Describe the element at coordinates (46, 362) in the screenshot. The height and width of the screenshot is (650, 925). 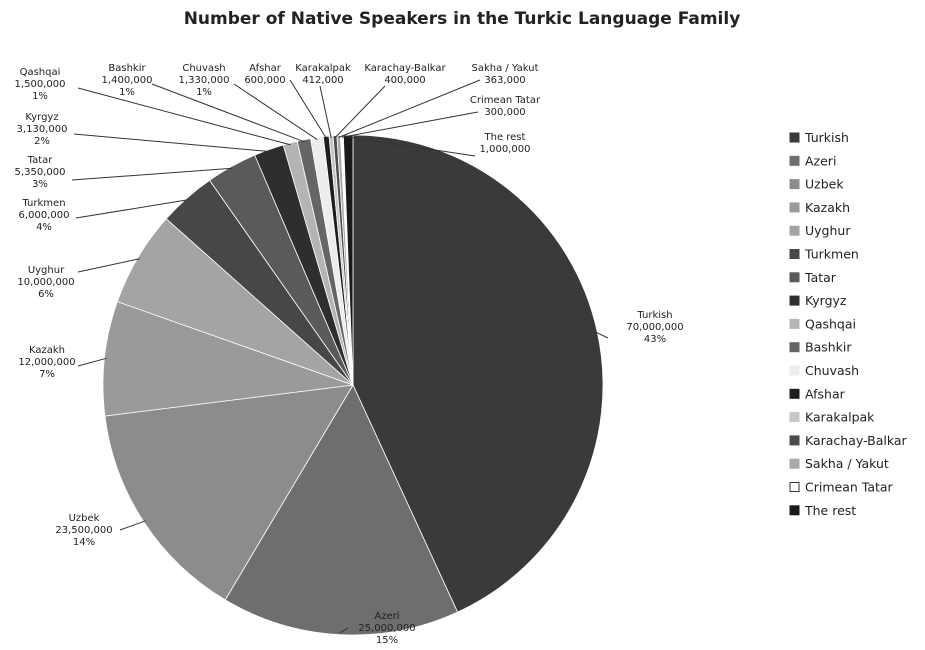
I see `data-label-kazakh: Kazakh 12,000,000 7%` at that location.